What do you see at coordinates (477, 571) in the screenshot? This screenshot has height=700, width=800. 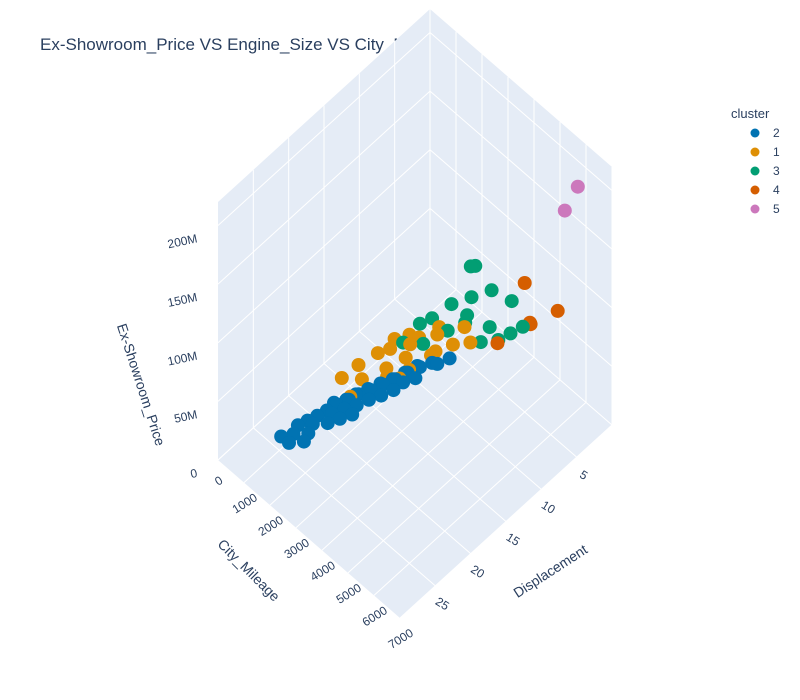 I see `y-tick-label: 20` at bounding box center [477, 571].